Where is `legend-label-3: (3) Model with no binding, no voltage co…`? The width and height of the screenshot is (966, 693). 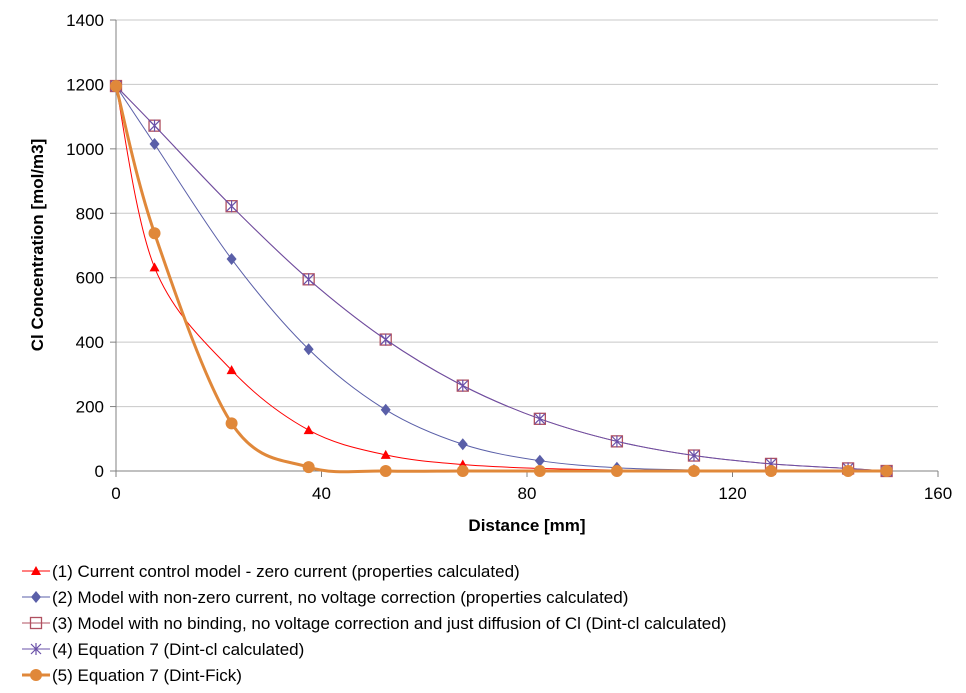
legend-label-3: (3) Model with no binding, no voltage co… is located at coordinates (389, 623).